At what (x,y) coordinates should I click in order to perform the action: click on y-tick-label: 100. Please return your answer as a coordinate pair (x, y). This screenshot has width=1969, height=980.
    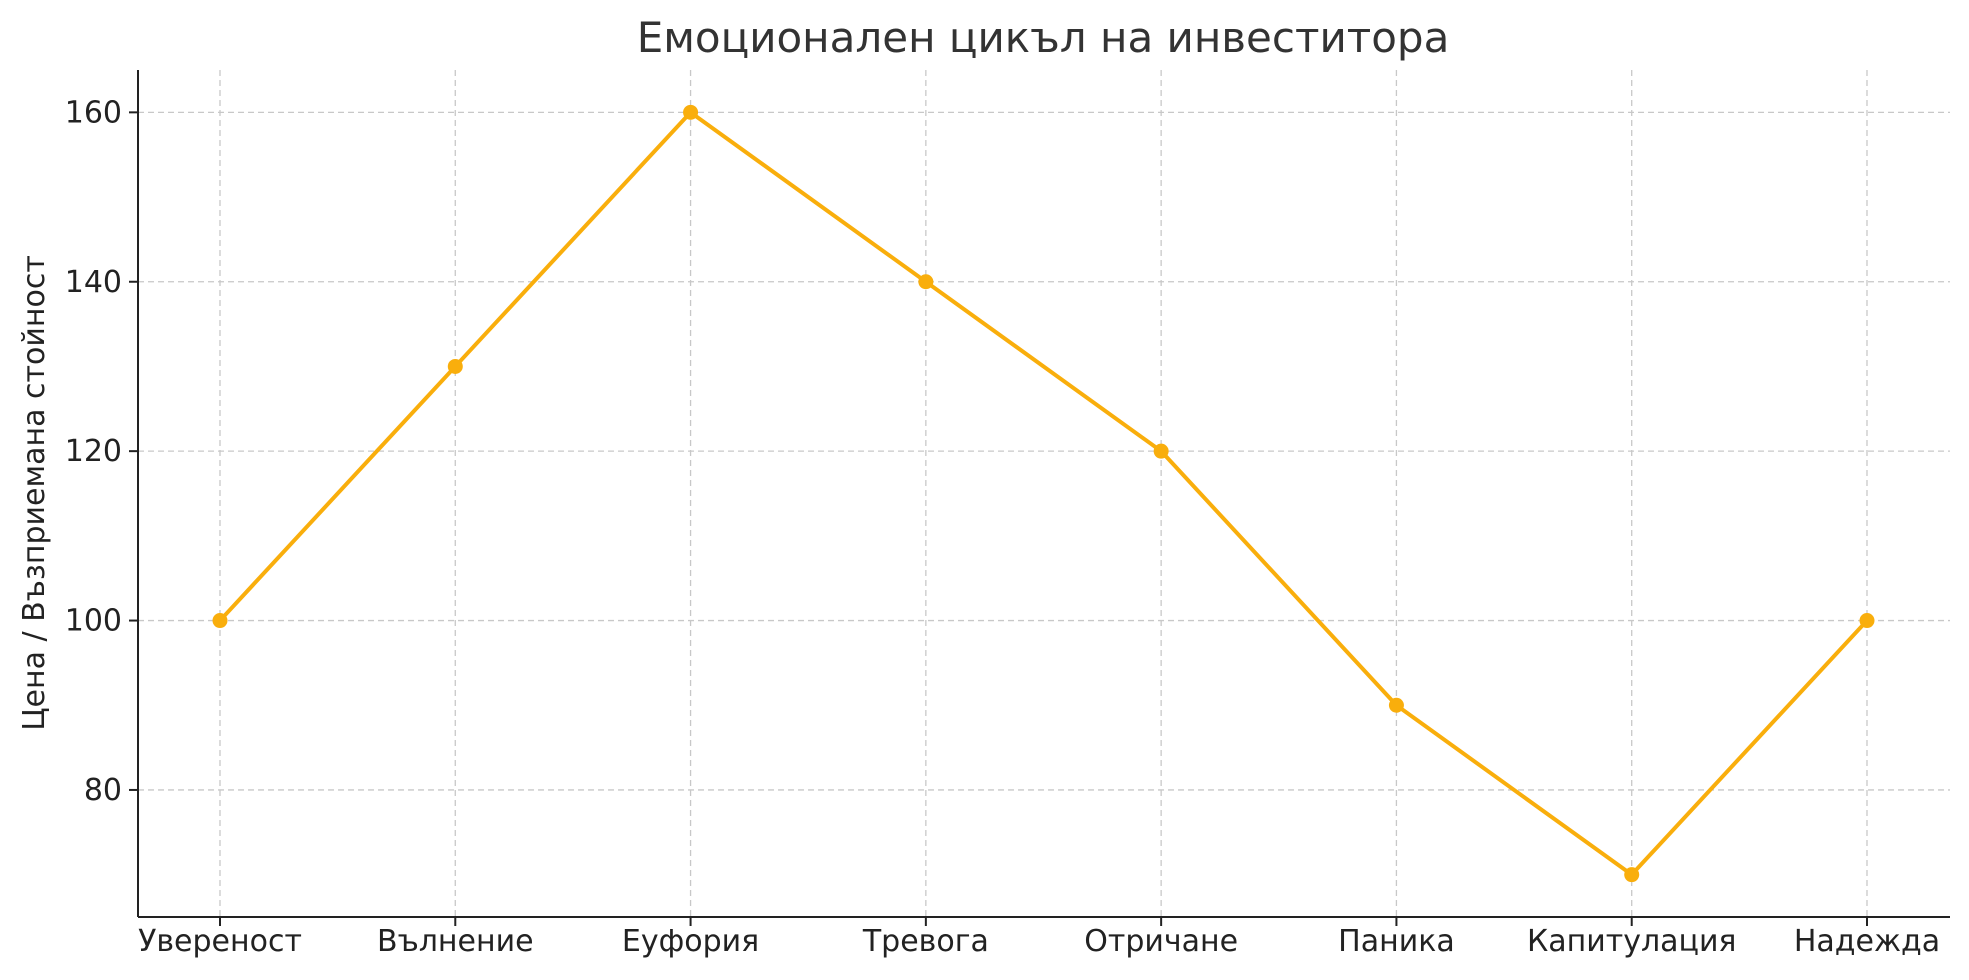
    Looking at the image, I should click on (93, 621).